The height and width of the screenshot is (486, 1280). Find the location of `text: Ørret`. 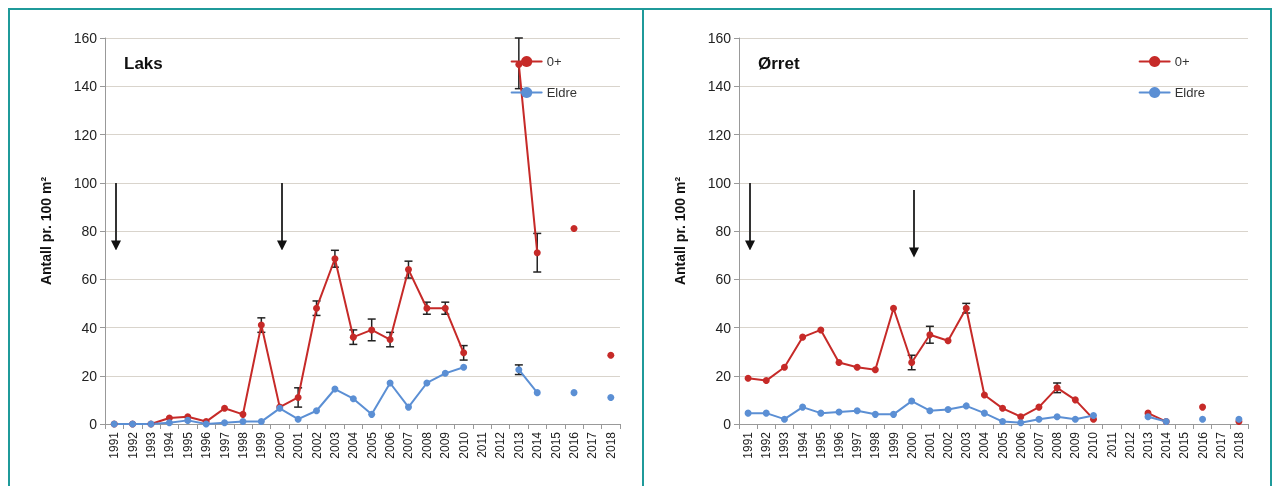

text: Ørret is located at coordinates (779, 63).